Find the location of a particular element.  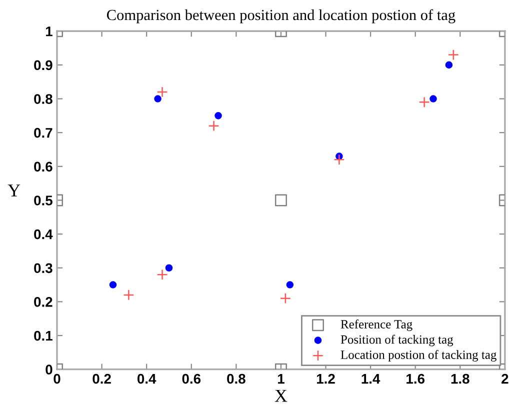

x-tick-label: 0.6 is located at coordinates (191, 379).